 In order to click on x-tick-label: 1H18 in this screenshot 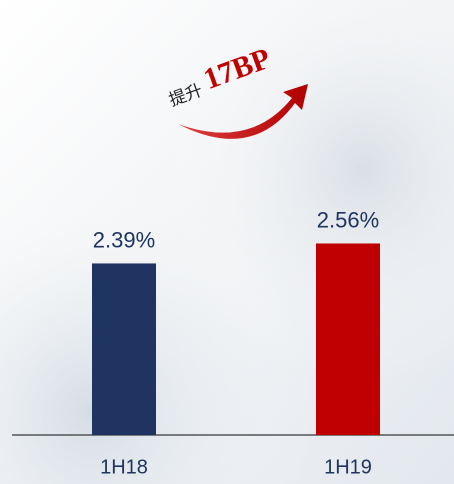, I will do `click(124, 467)`.